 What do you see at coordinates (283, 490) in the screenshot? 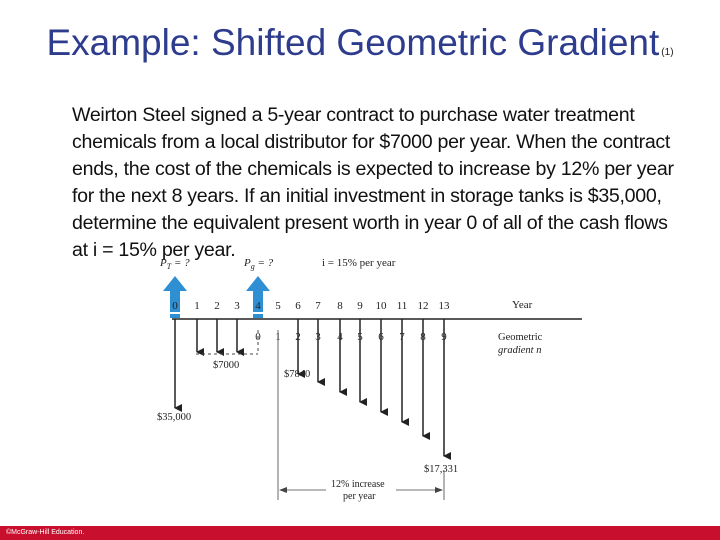
I see `increase-arrow-left` at bounding box center [283, 490].